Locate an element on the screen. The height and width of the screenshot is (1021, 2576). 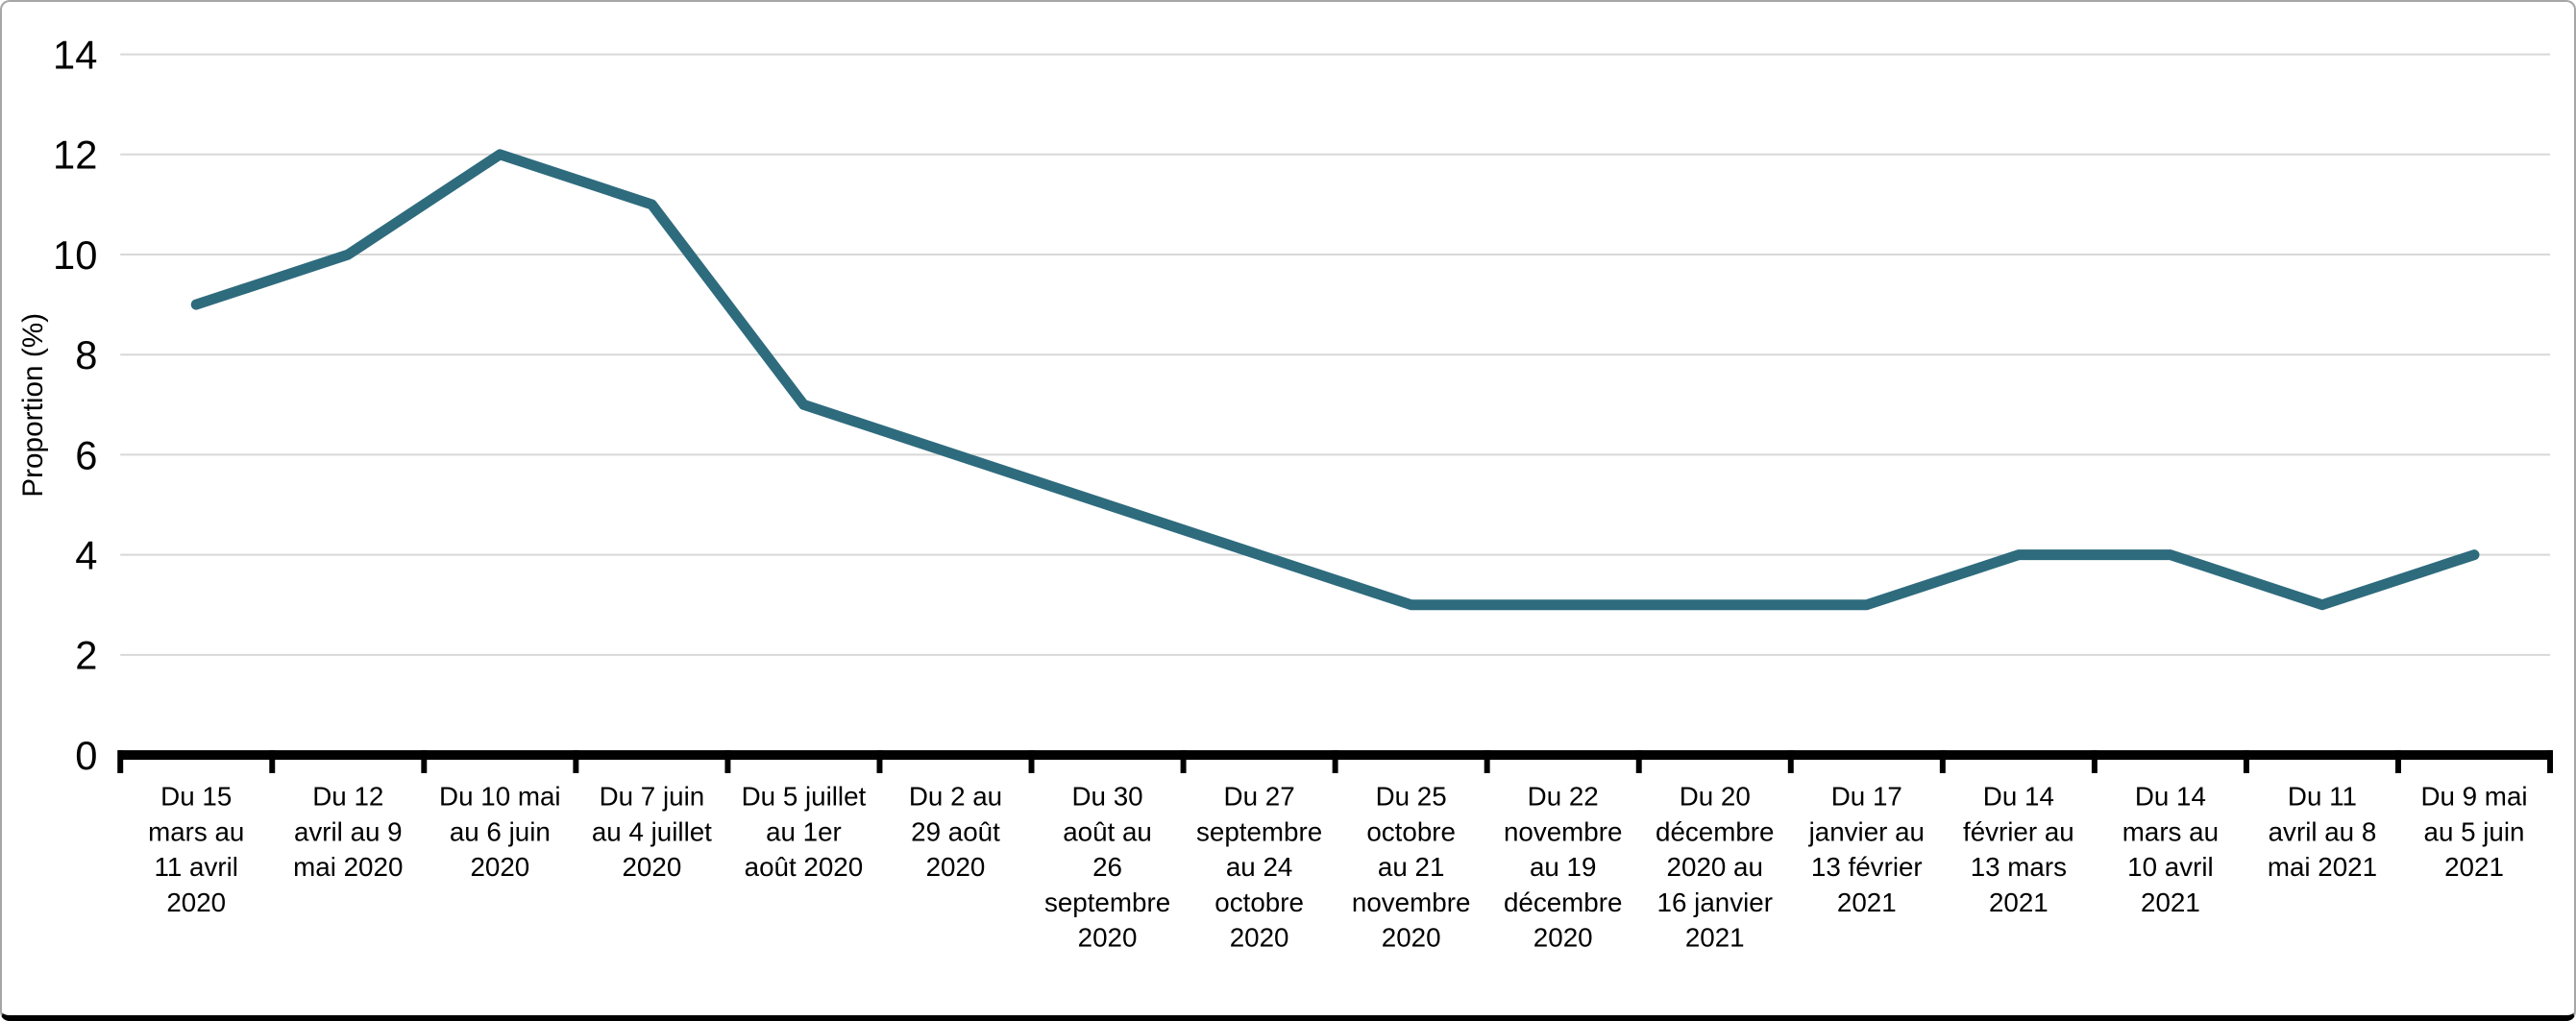
y-axis-title: Proportion (%) is located at coordinates (33, 405).